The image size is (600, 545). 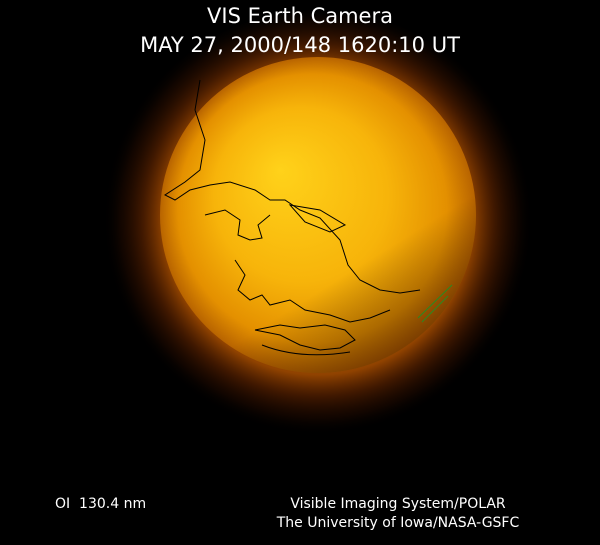 I want to click on terminator-marks, so click(x=435, y=303).